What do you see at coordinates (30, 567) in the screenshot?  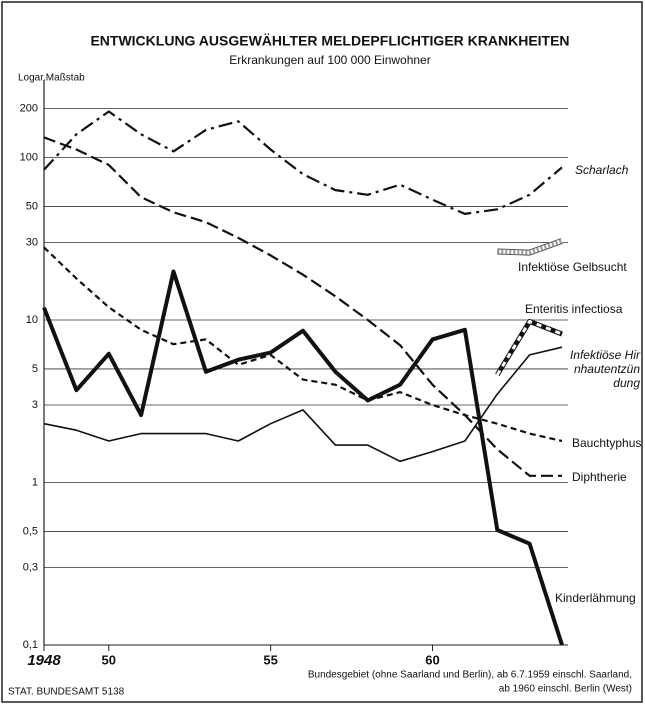 I see `y-tick-label: 0,3` at bounding box center [30, 567].